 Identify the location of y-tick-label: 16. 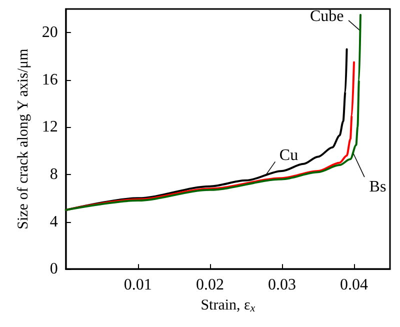
(50, 79).